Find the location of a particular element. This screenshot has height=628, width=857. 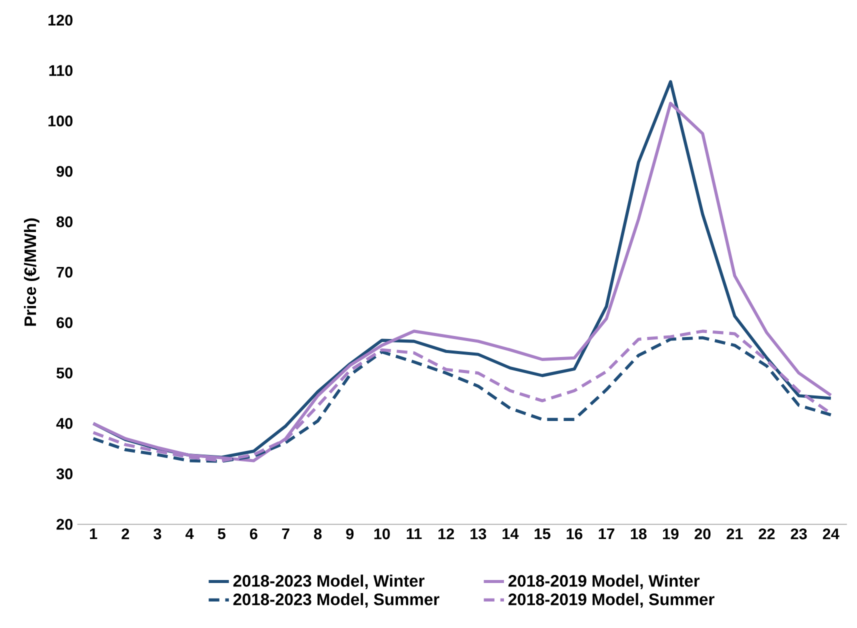

y-tick-label: 80 is located at coordinates (64, 222).